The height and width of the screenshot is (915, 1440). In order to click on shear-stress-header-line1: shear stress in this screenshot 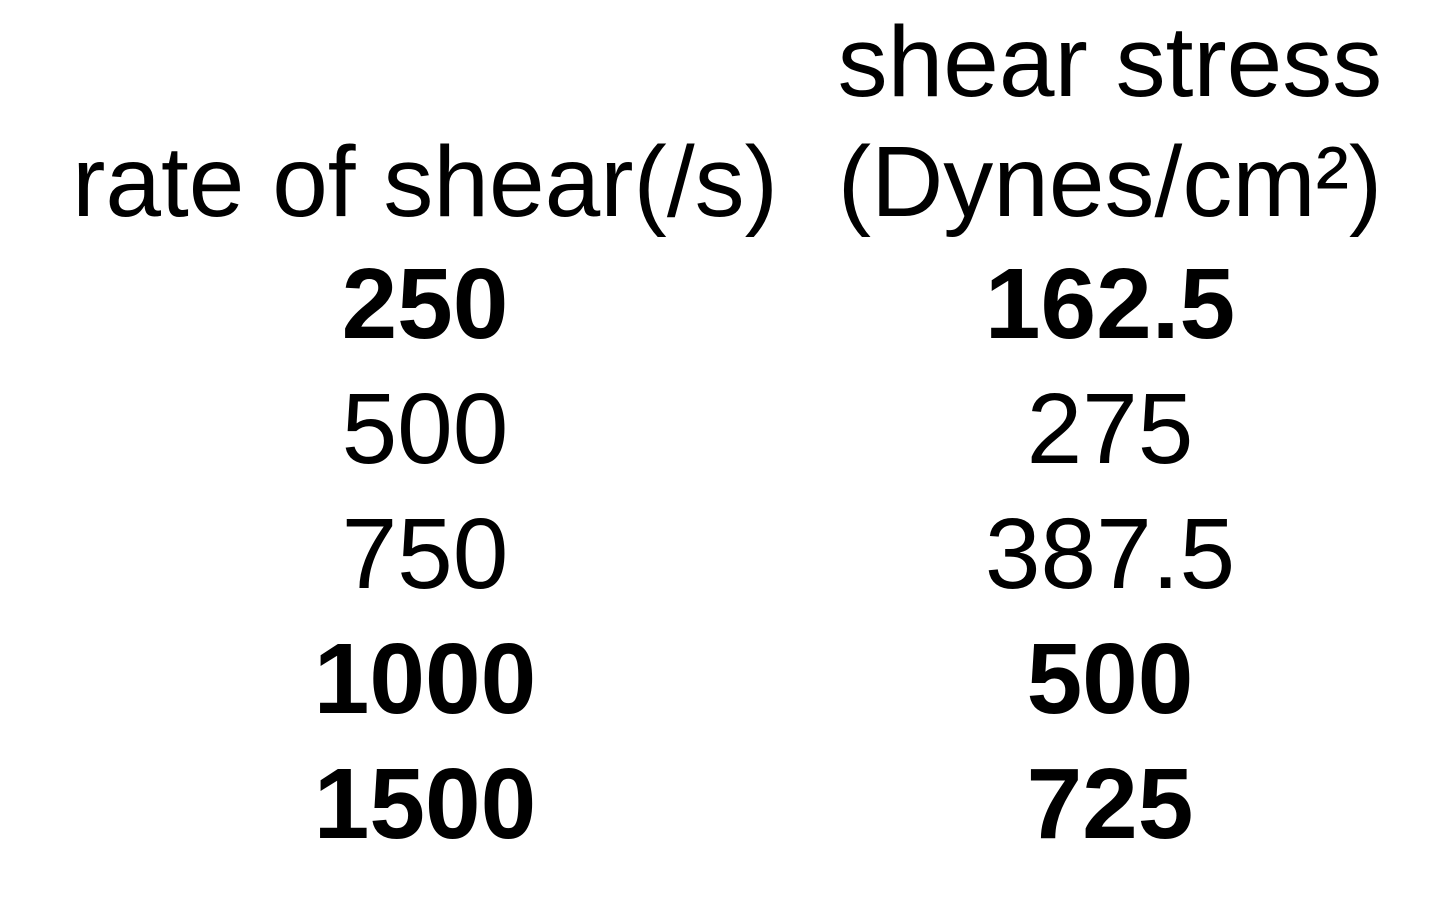, I will do `click(1110, 62)`.